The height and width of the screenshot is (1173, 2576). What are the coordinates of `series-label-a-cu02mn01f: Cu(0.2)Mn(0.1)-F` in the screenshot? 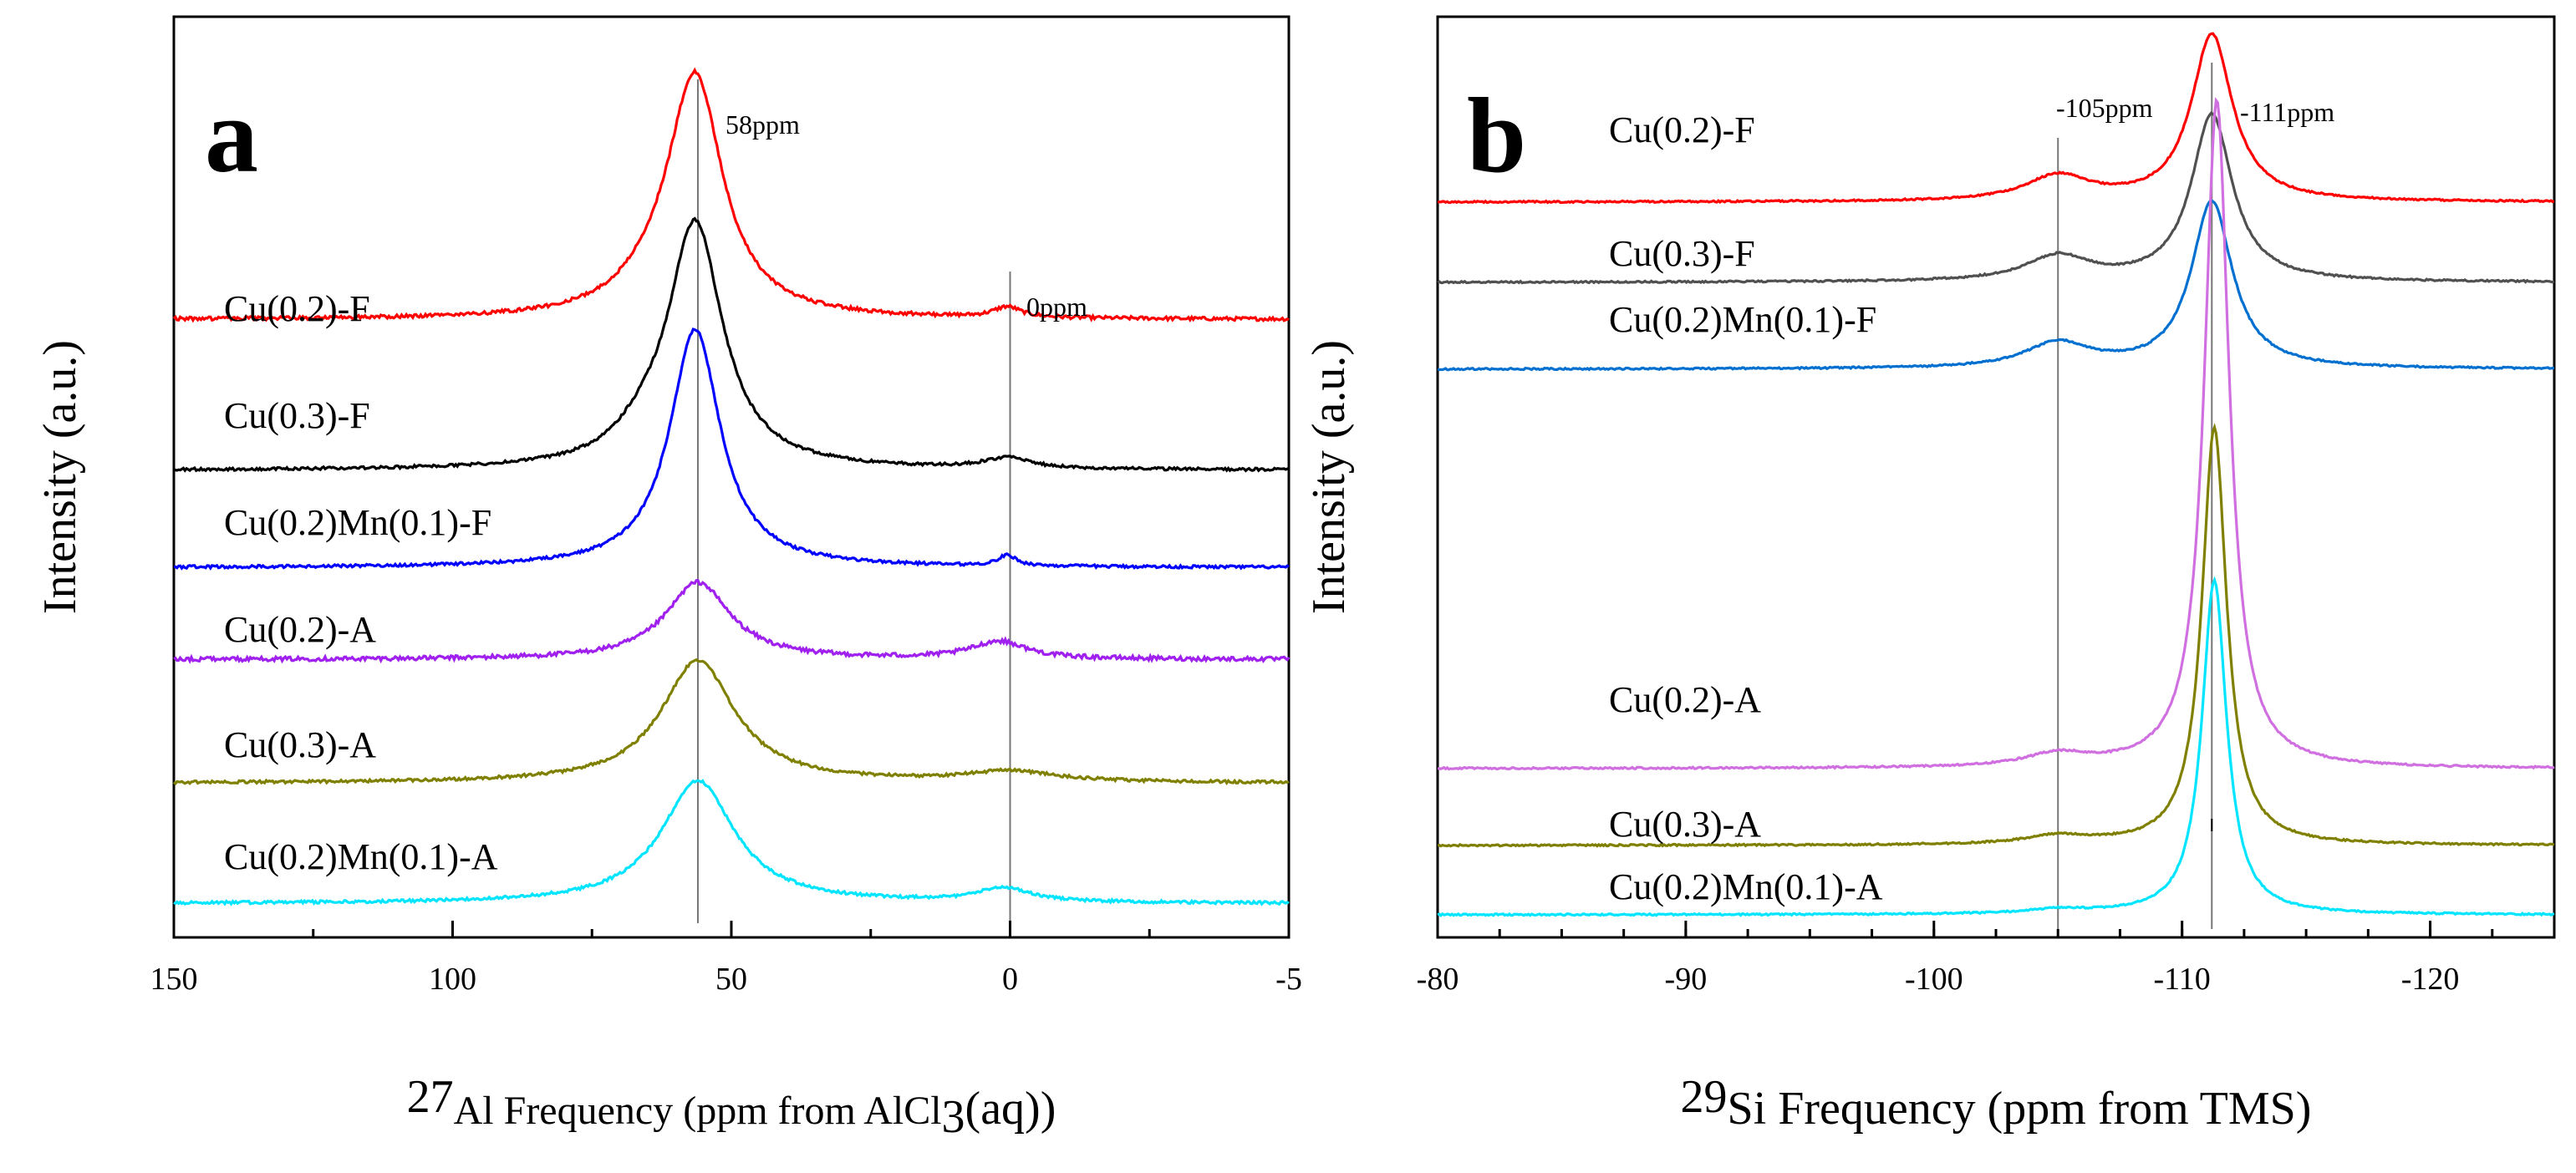 It's located at (357, 522).